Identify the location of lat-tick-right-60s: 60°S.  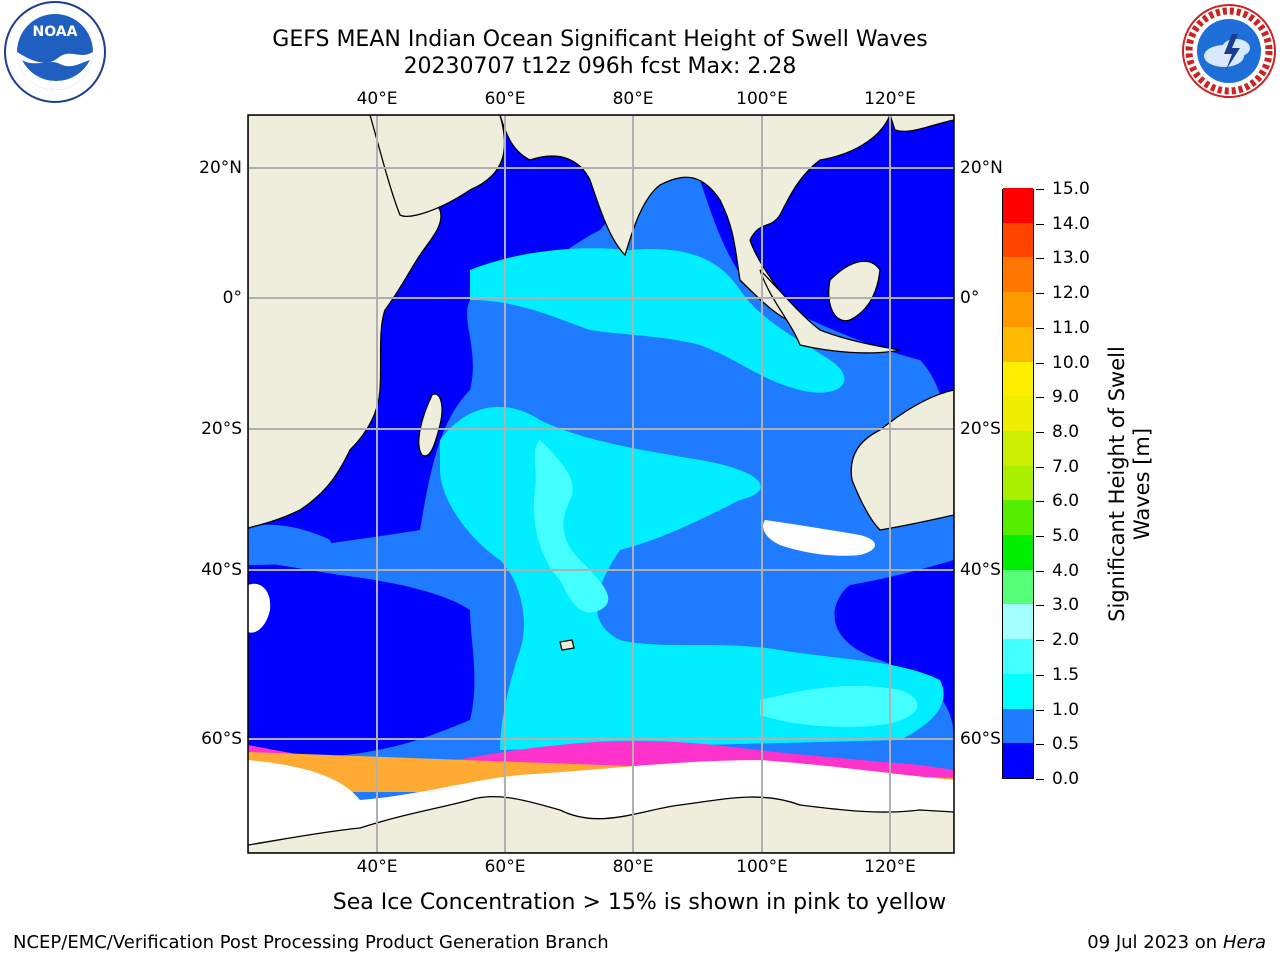
(980, 739).